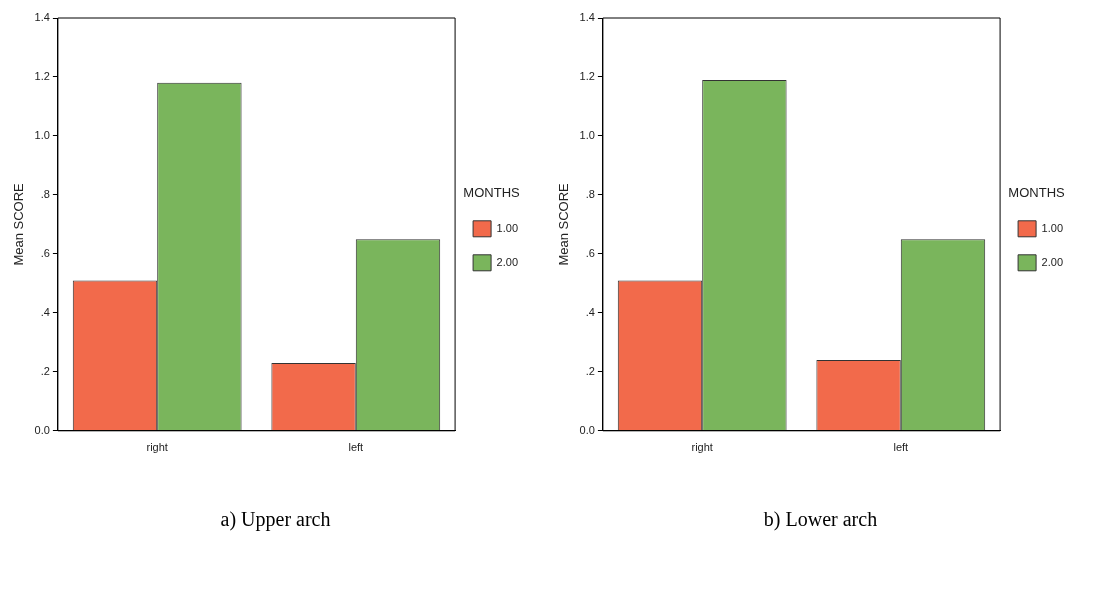 The width and height of the screenshot is (1098, 594). I want to click on text: a) Upper arch, so click(275, 519).